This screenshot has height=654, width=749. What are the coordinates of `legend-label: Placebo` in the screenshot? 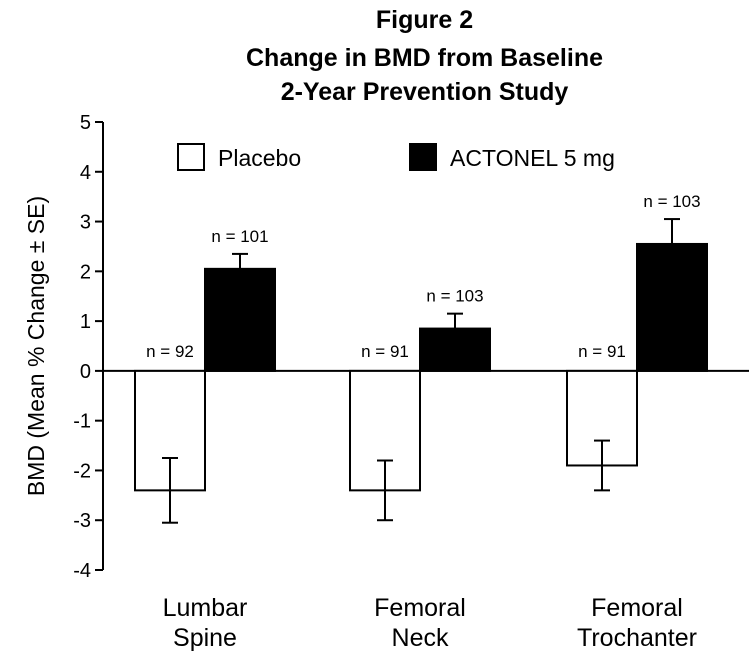 It's located at (259, 158).